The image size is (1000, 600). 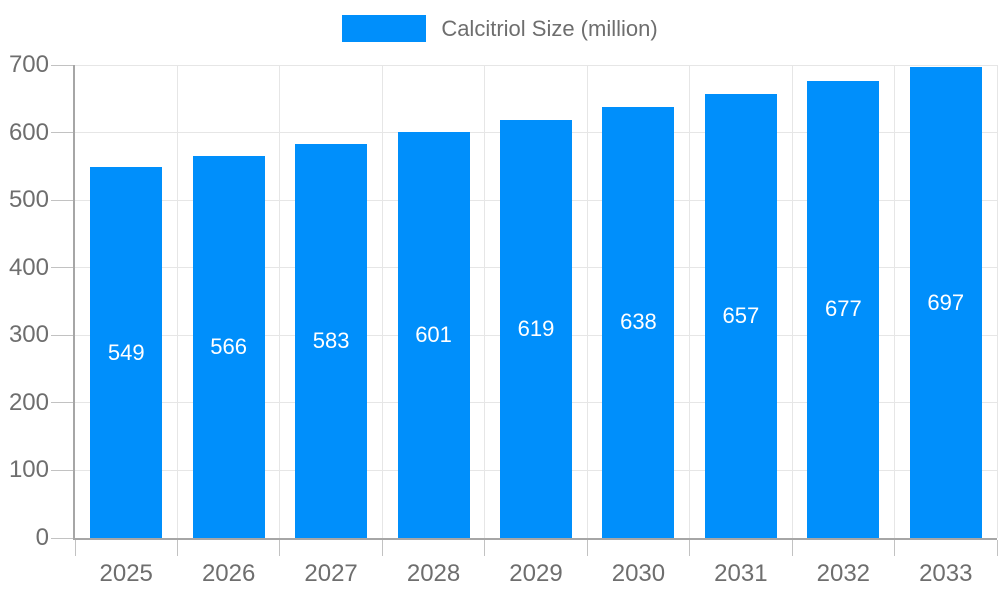 I want to click on bar-value-label: 697, so click(x=946, y=302).